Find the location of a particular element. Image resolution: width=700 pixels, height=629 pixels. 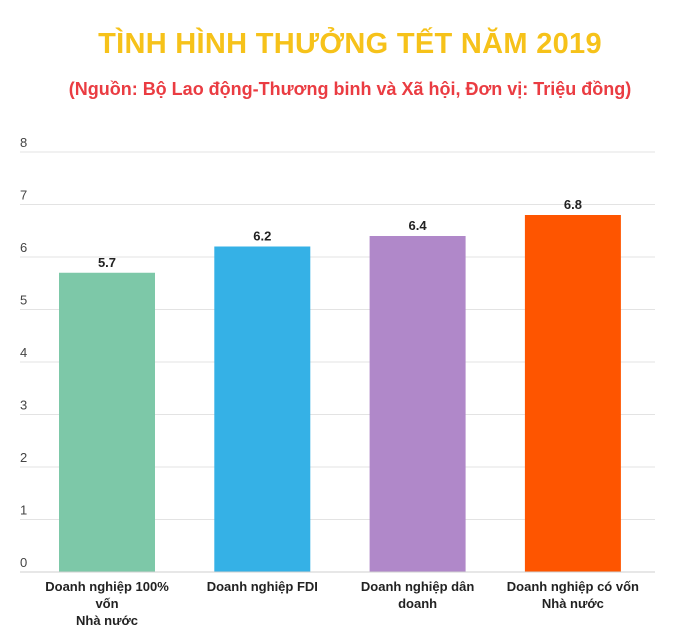

chart-title: TÌNH HÌNH THƯỞNG TẾT NĂM 2019 is located at coordinates (350, 44).